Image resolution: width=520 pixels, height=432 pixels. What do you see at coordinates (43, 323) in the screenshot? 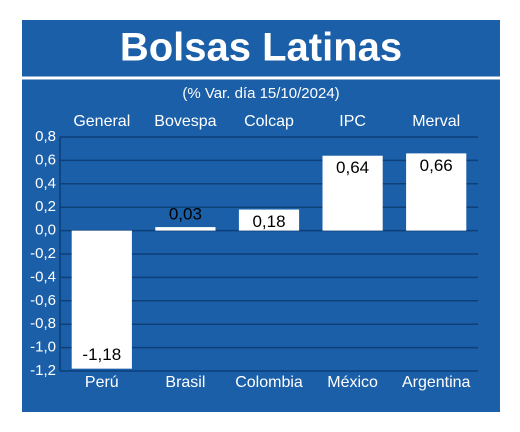
I see `y-tick-label: -0,8` at bounding box center [43, 323].